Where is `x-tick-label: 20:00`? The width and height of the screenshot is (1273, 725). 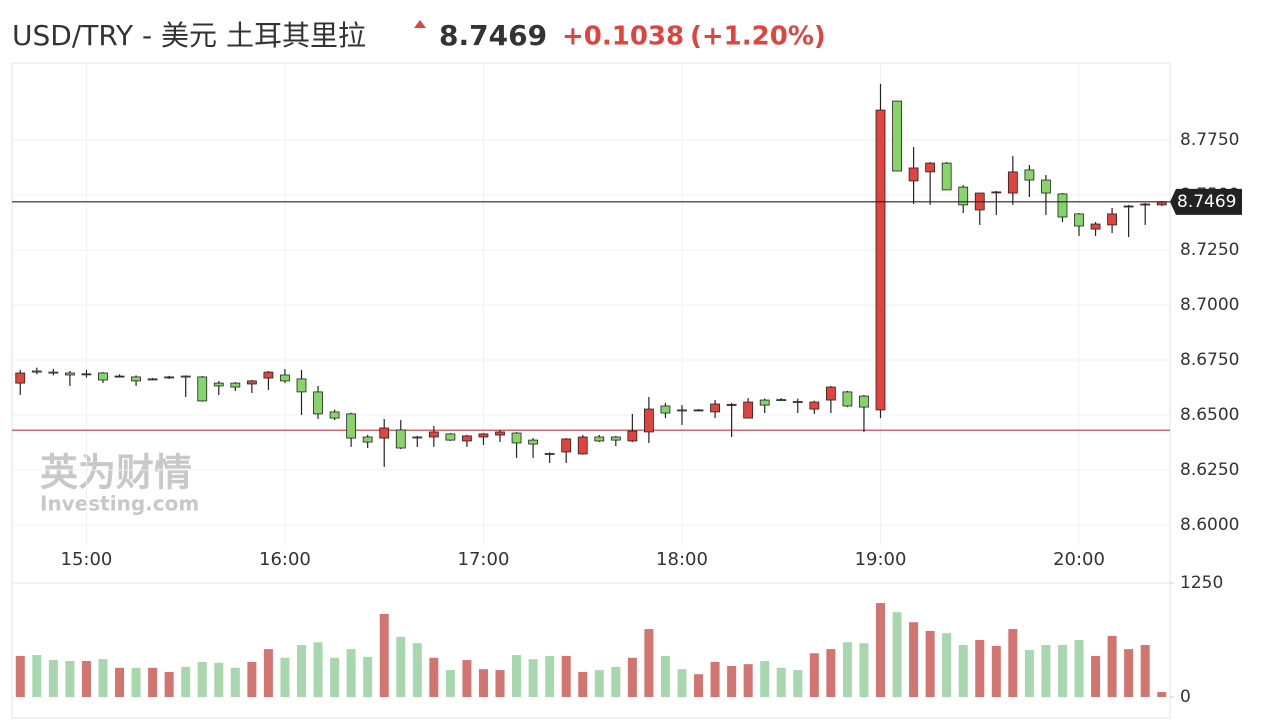
x-tick-label: 20:00 is located at coordinates (1079, 559).